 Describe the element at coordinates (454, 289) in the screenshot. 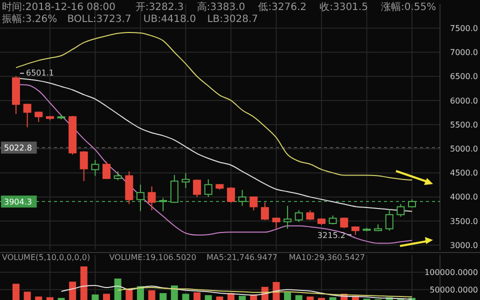

I see `y-tick-label: 50000.0000` at that location.